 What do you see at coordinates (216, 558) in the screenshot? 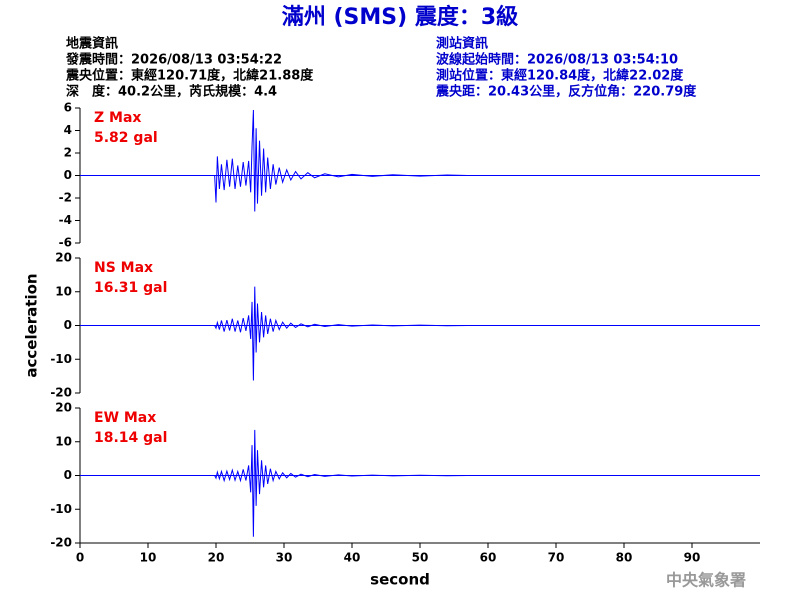
I see `x-tick-label: 20` at bounding box center [216, 558].